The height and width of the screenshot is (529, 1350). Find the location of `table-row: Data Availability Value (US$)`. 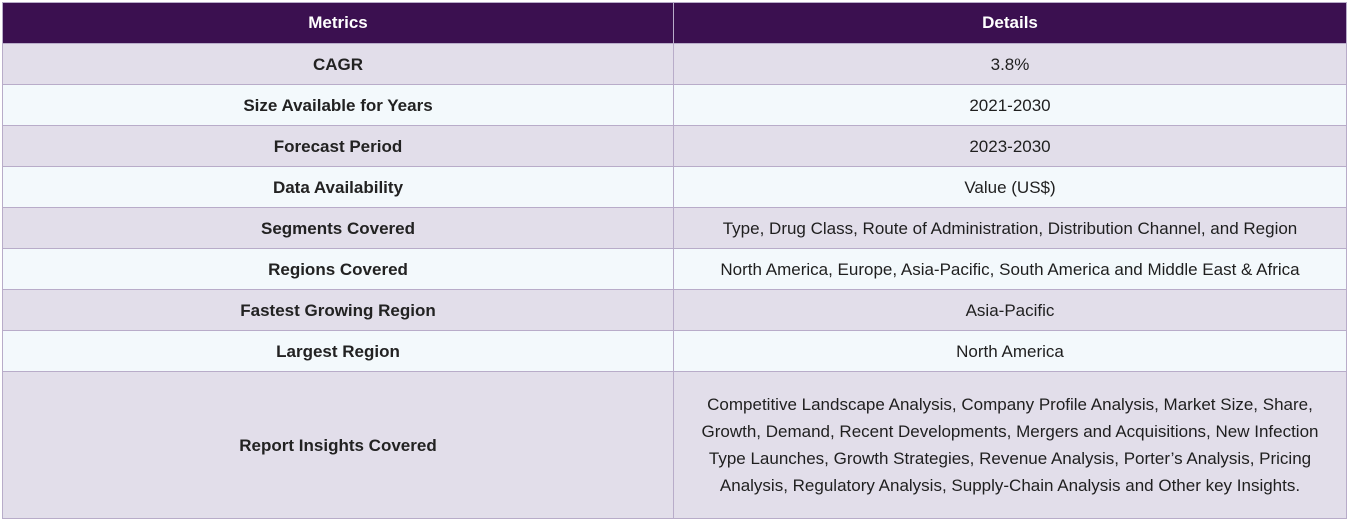

table-row: Data Availability Value (US$) is located at coordinates (674, 187).